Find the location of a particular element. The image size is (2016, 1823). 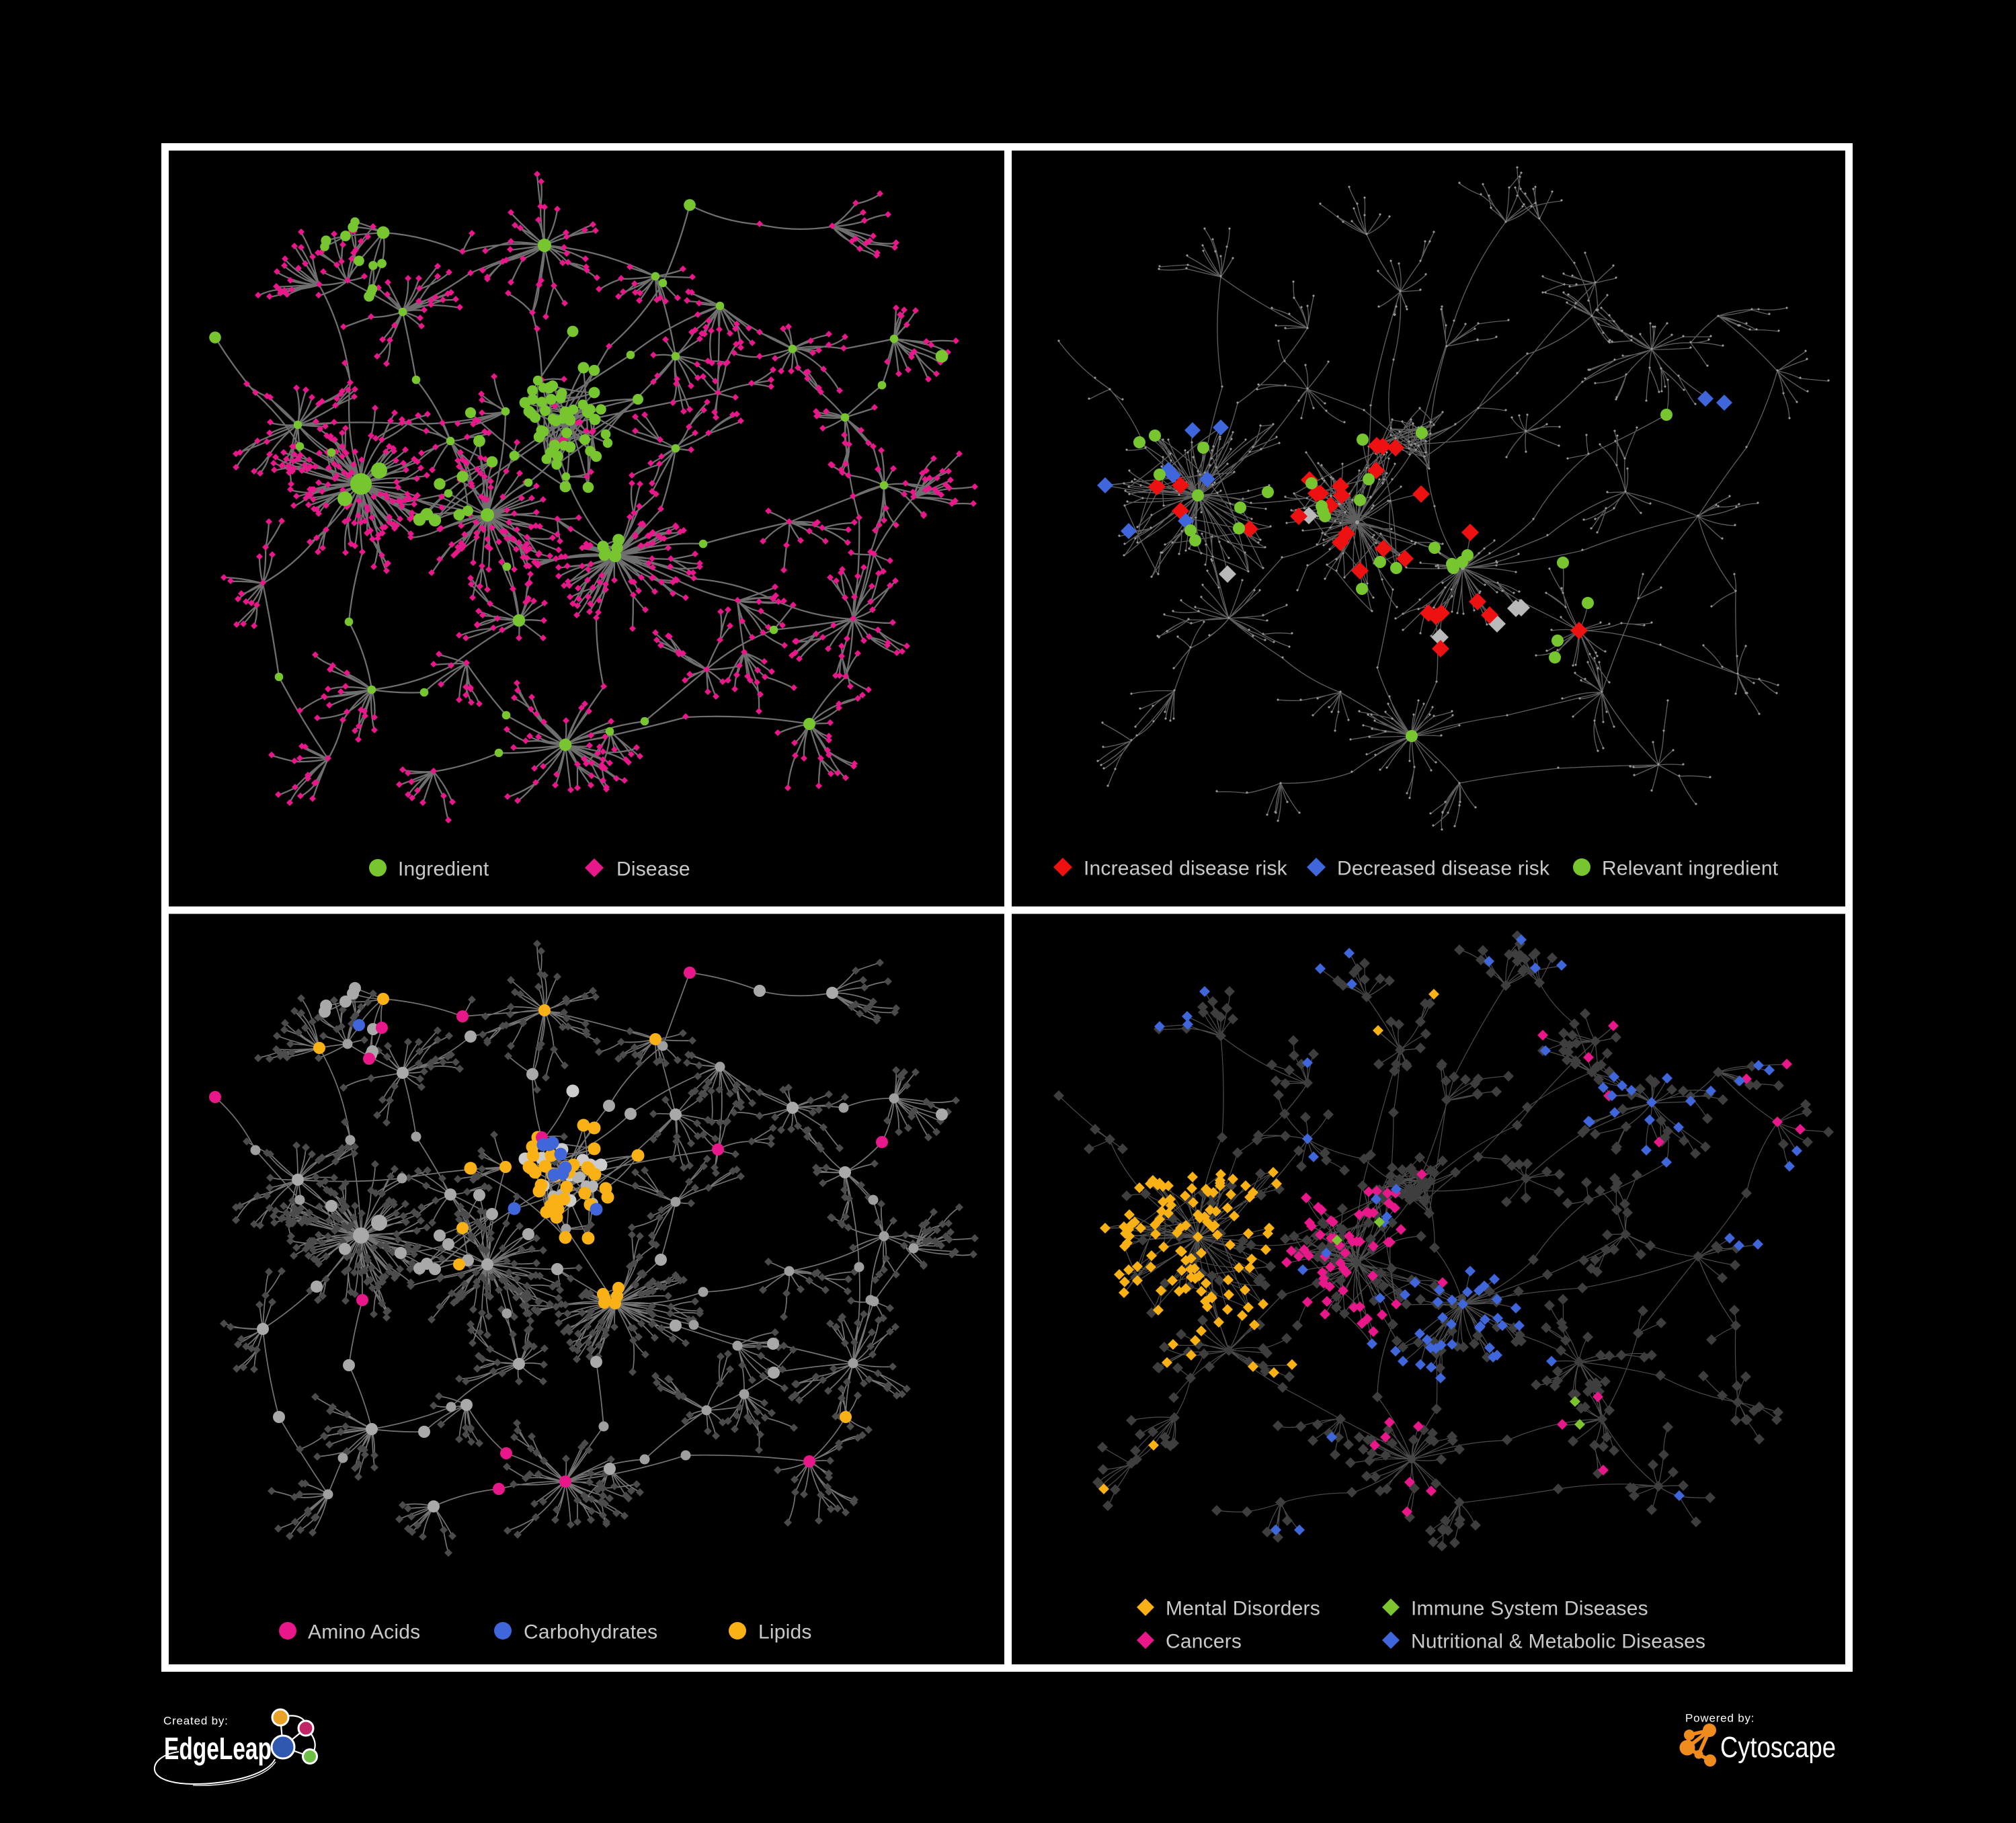

svg-text: Cancers is located at coordinates (1204, 1642).